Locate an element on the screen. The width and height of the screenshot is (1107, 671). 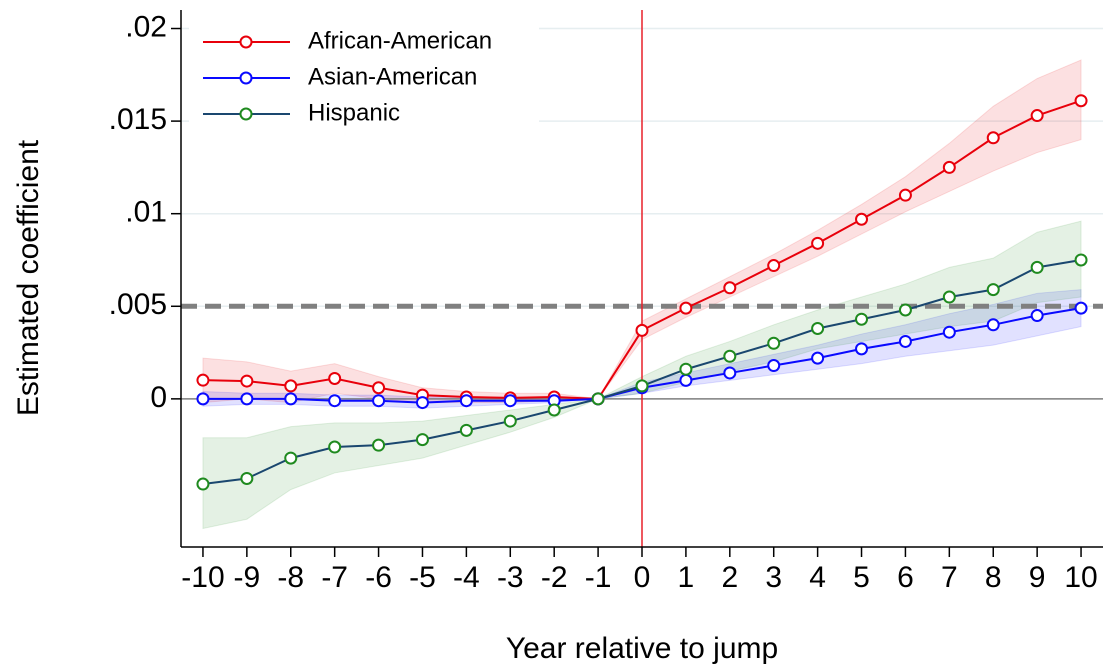
legend-label: Hispanic is located at coordinates (354, 112).